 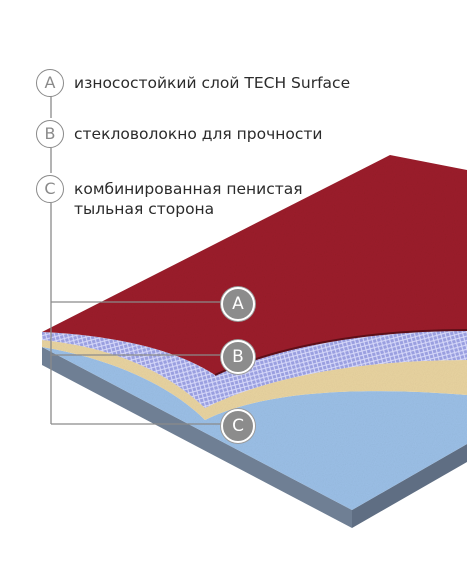 What do you see at coordinates (50, 83) in the screenshot?
I see `legend-badge-a: A` at bounding box center [50, 83].